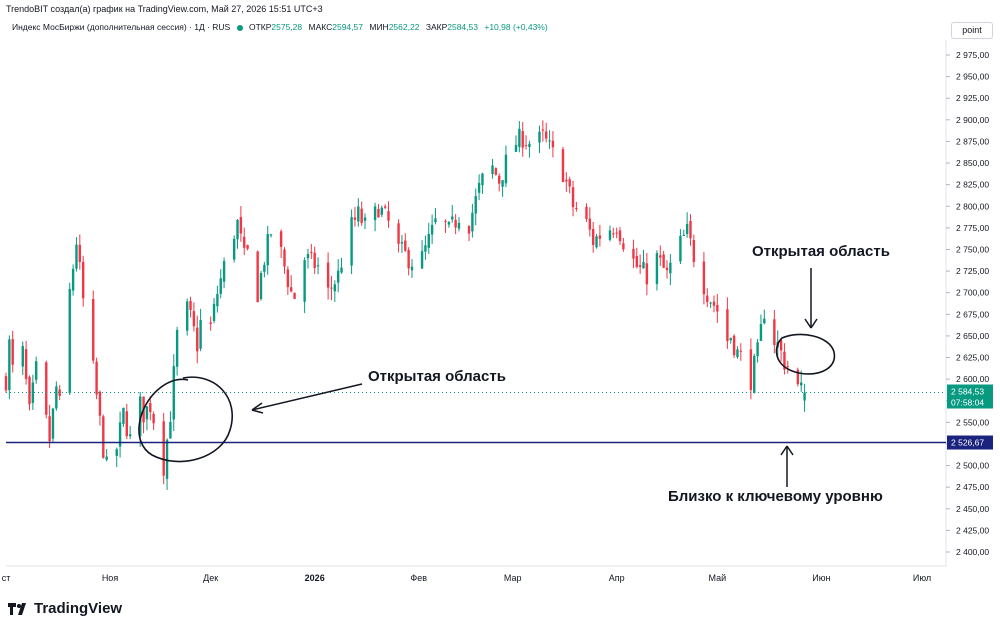 This screenshot has height=628, width=1000. Describe the element at coordinates (972, 487) in the screenshot. I see `y-tick-label: 2 475,00` at that location.